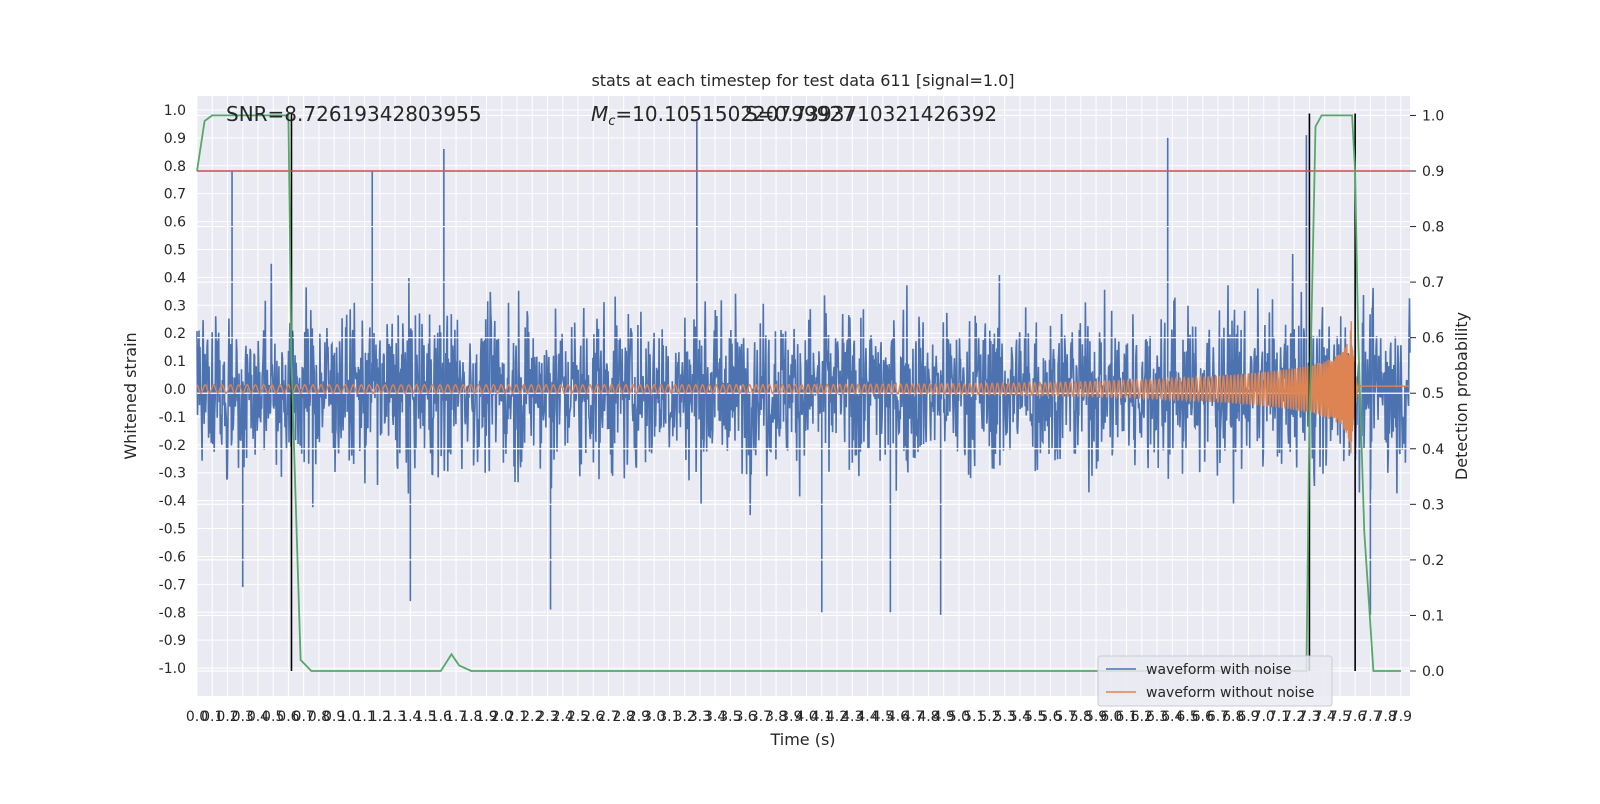  What do you see at coordinates (1081, 717) in the screenshot?
I see `x-tick-label: 5.8` at bounding box center [1081, 717].